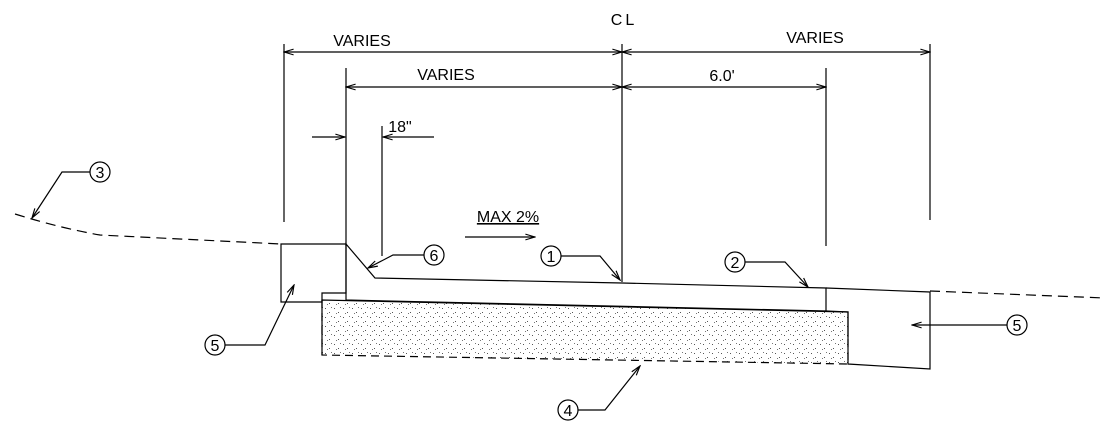  Describe the element at coordinates (434, 256) in the screenshot. I see `callout-label: 6` at that location.